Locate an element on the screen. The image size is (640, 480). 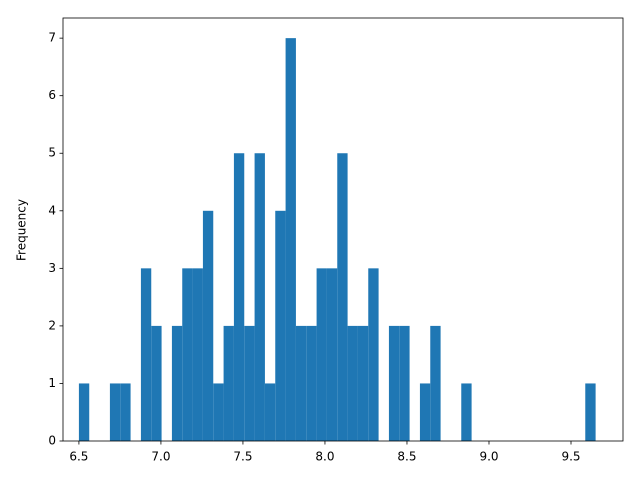
y-tick-label: 1 is located at coordinates (52, 383).